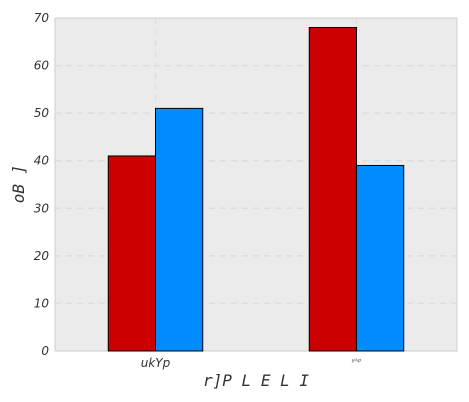 The image size is (469, 402). What do you see at coordinates (42, 208) in the screenshot?
I see `y-tick-label: 30` at bounding box center [42, 208].